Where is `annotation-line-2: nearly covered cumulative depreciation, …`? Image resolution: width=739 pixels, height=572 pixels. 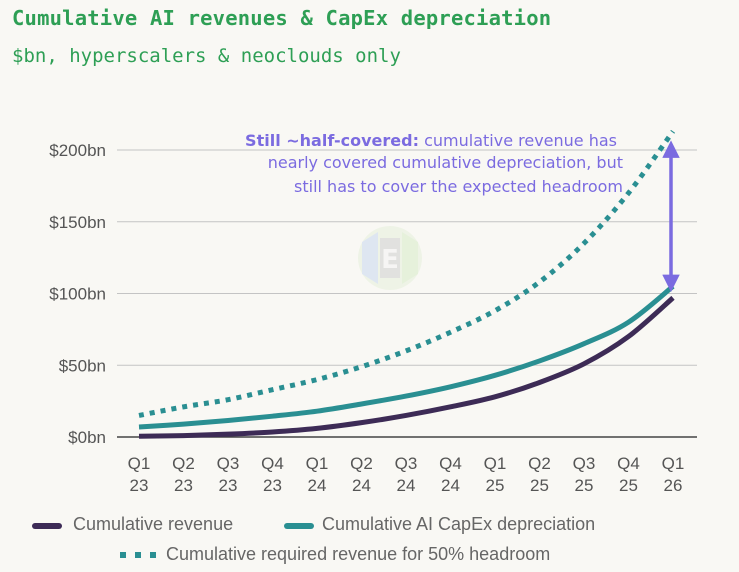
annotation-line-2: nearly covered cumulative depreciation, … is located at coordinates (445, 162).